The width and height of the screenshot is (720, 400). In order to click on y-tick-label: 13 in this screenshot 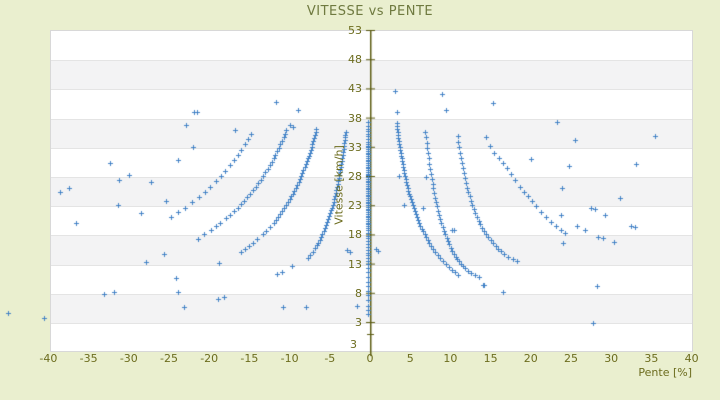, I will do `click(355, 264)`.